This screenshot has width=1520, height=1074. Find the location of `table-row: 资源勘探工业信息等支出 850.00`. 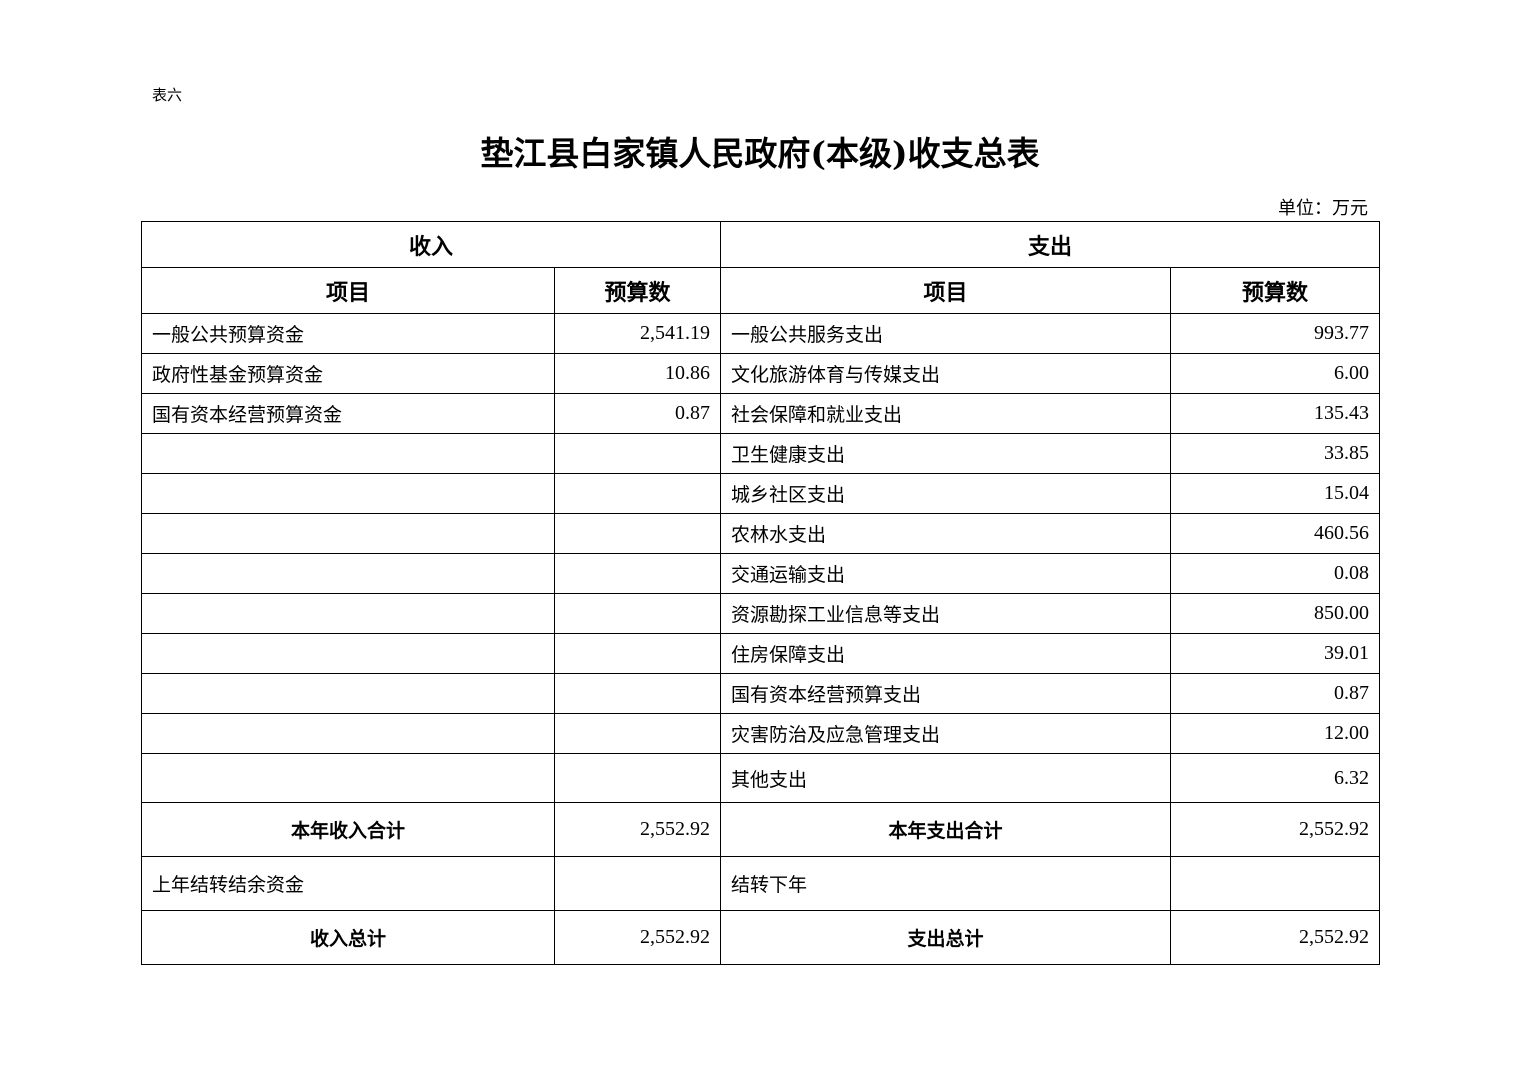

table-row: 资源勘探工业信息等支出 850.00 is located at coordinates (761, 613).